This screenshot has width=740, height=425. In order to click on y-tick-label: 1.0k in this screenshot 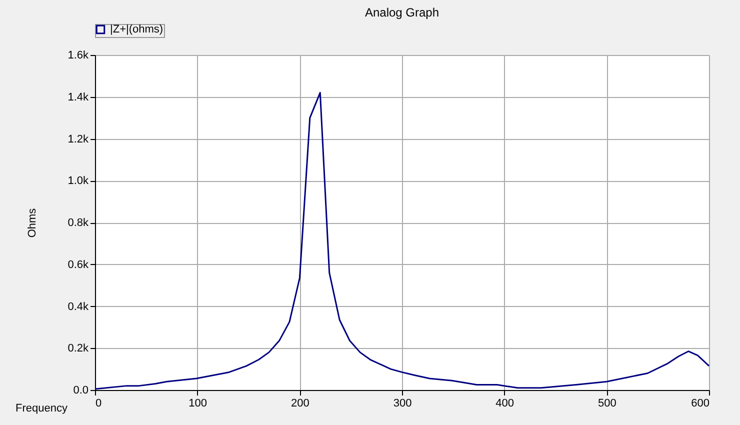, I will do `click(78, 181)`.